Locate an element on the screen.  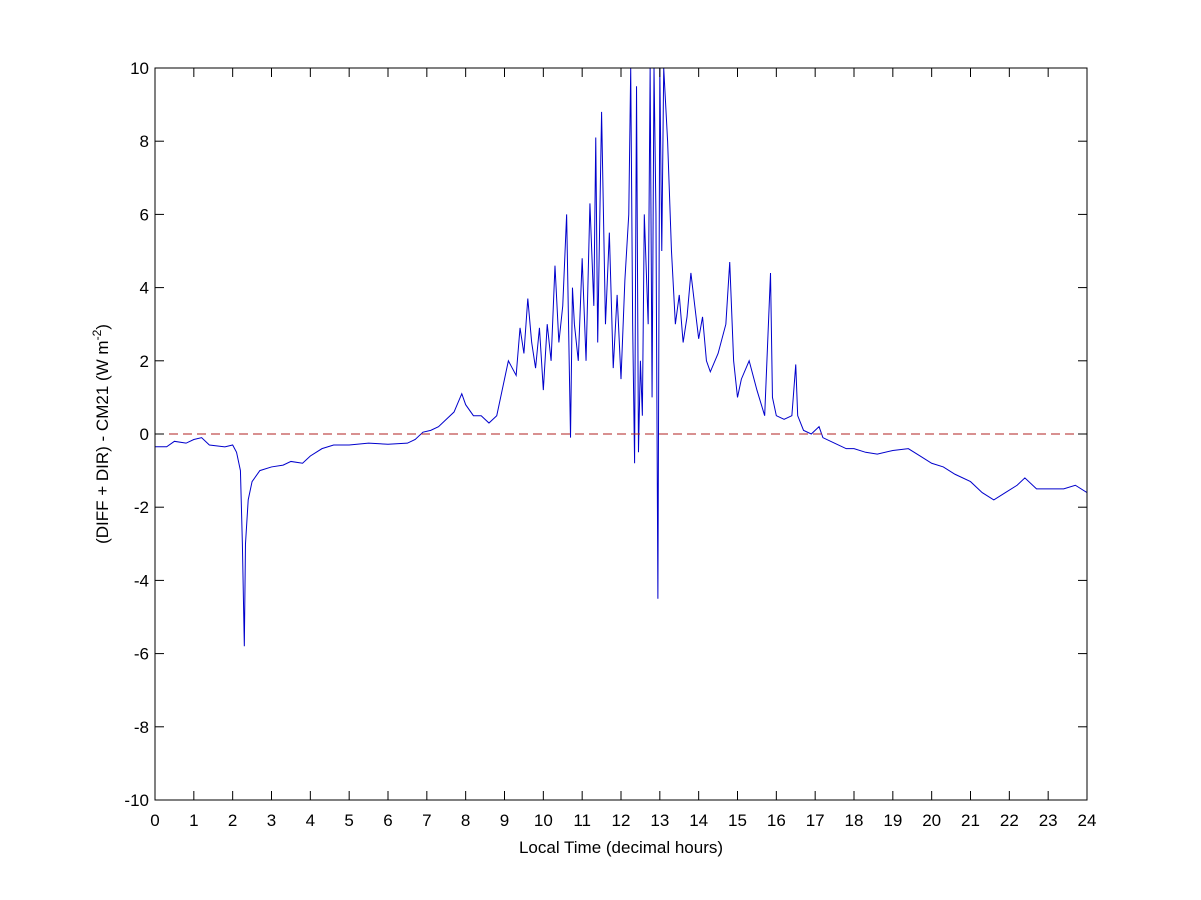
x-tick-label: 5 is located at coordinates (348, 820).